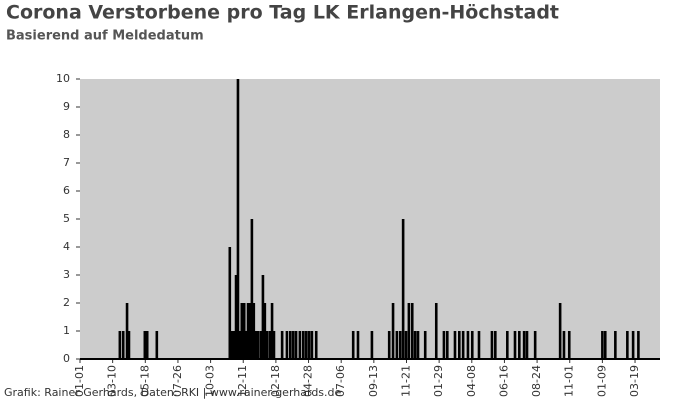  Describe the element at coordinates (63, 78) in the screenshot. I see `y-tick-label: 10` at that location.